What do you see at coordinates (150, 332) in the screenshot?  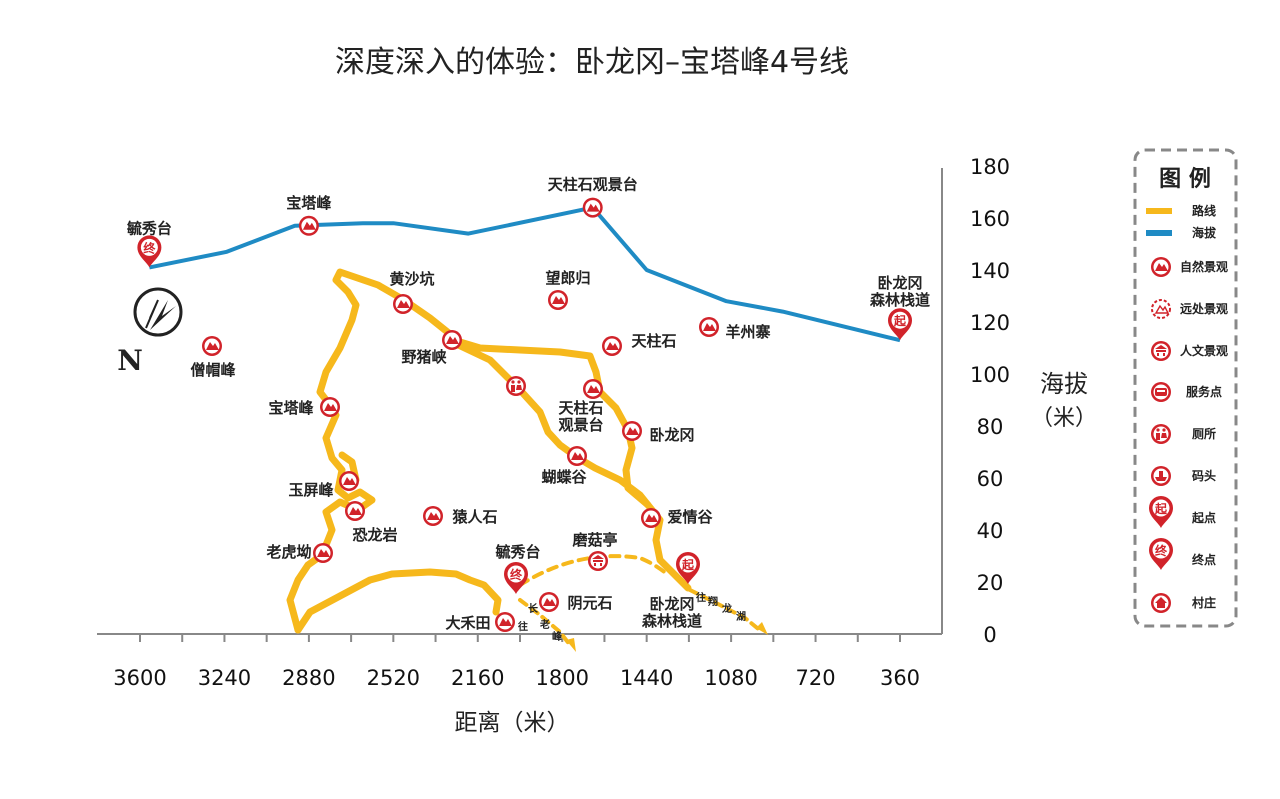 I see `compass: N` at bounding box center [150, 332].